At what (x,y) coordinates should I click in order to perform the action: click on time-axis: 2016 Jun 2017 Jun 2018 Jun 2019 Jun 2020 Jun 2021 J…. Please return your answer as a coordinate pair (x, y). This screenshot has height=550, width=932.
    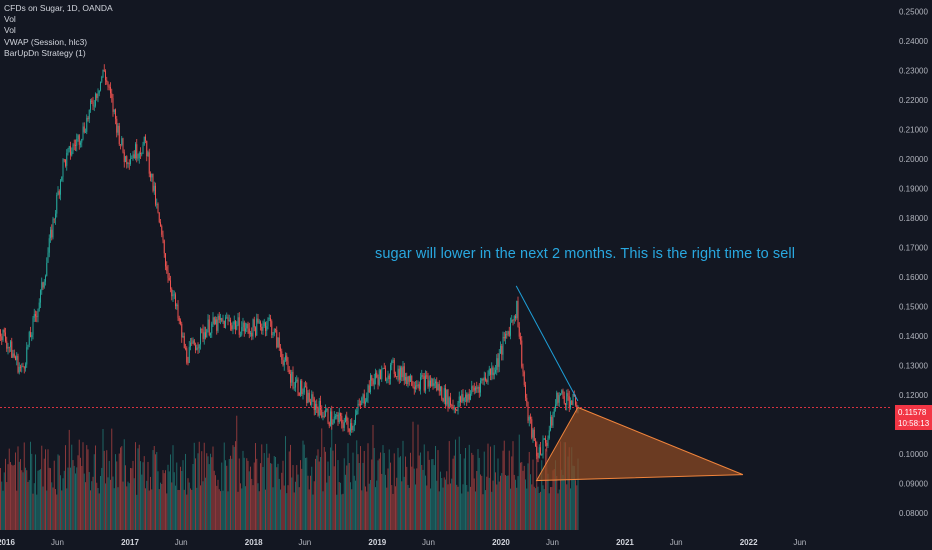
    Looking at the image, I should click on (403, 542).